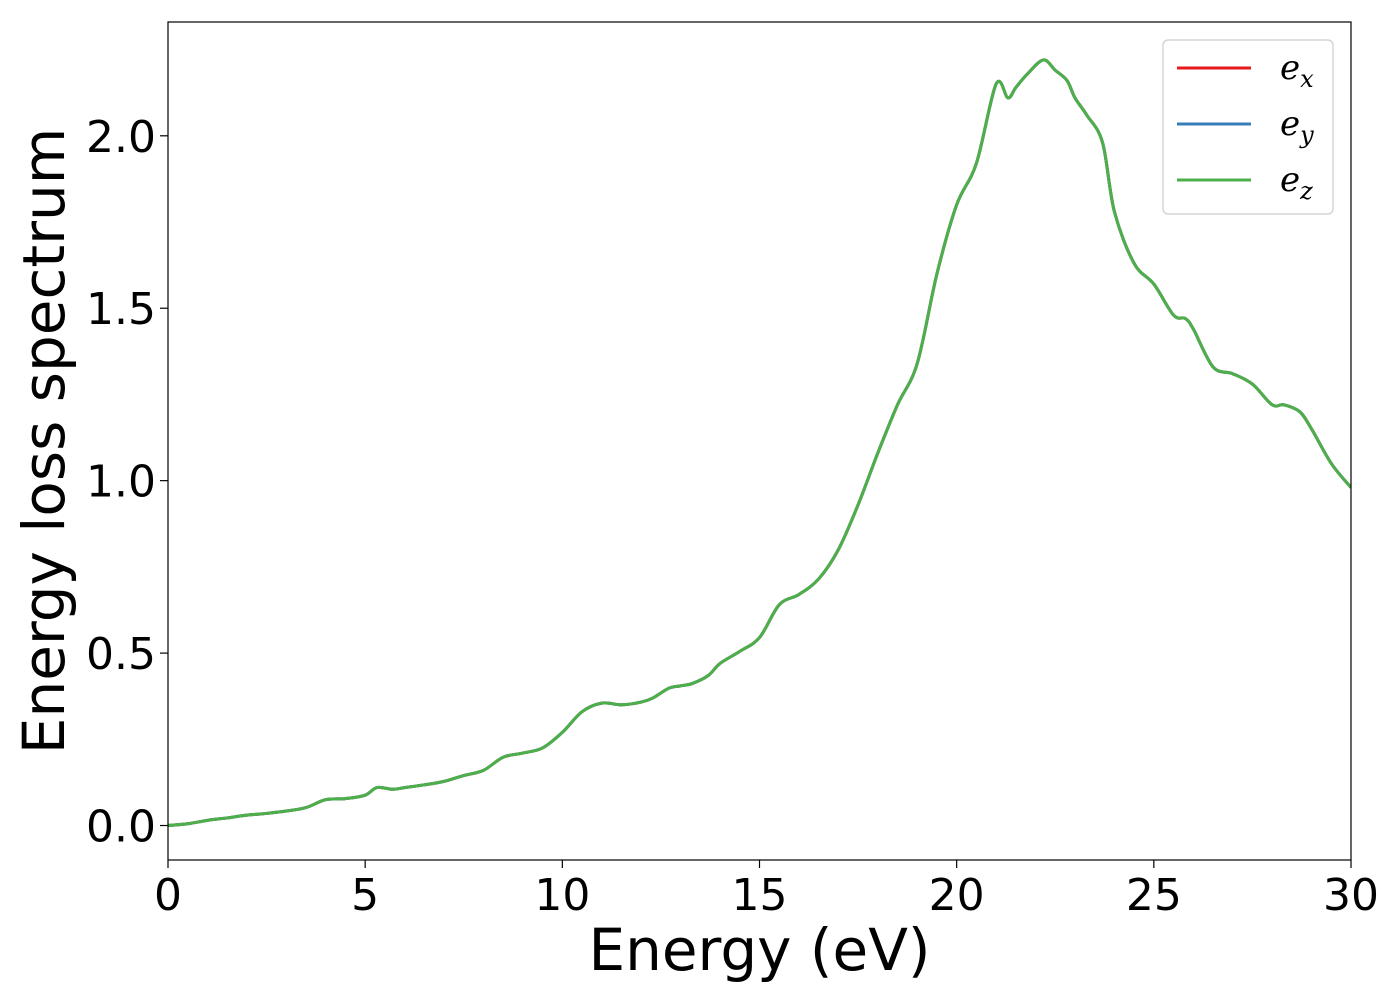 The width and height of the screenshot is (1400, 1000). What do you see at coordinates (121, 654) in the screenshot?
I see `y-tick-label: 0.5` at bounding box center [121, 654].